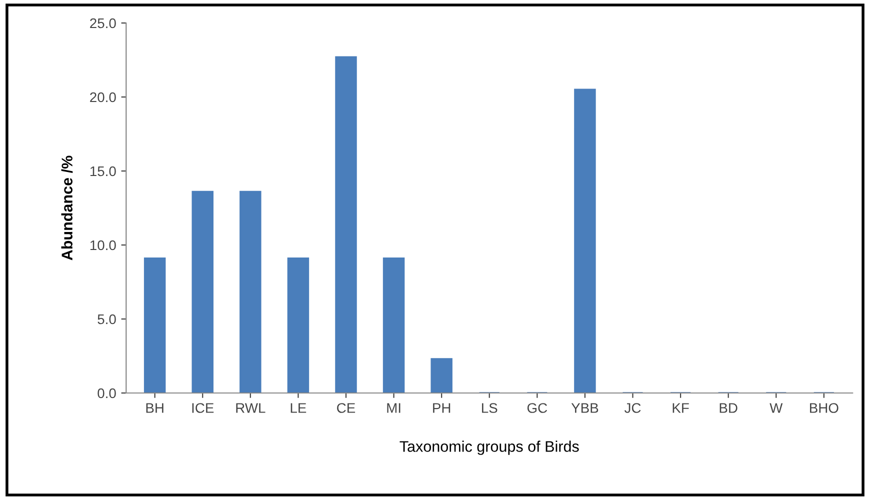 The height and width of the screenshot is (500, 870). I want to click on x-tick-label: LS, so click(490, 408).